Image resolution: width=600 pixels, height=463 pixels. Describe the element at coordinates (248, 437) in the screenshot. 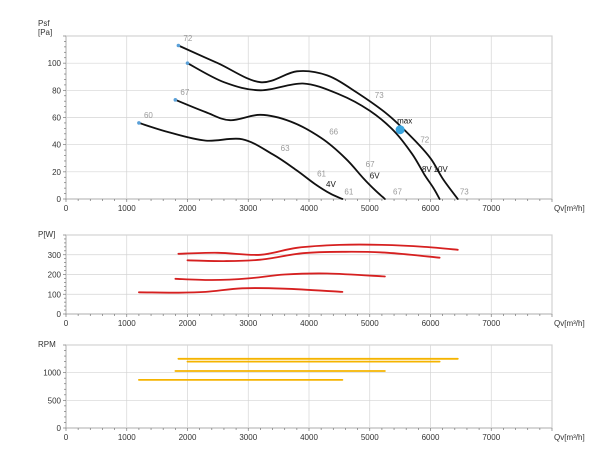

I see `rpm-x-tick-label: 3000` at that location.